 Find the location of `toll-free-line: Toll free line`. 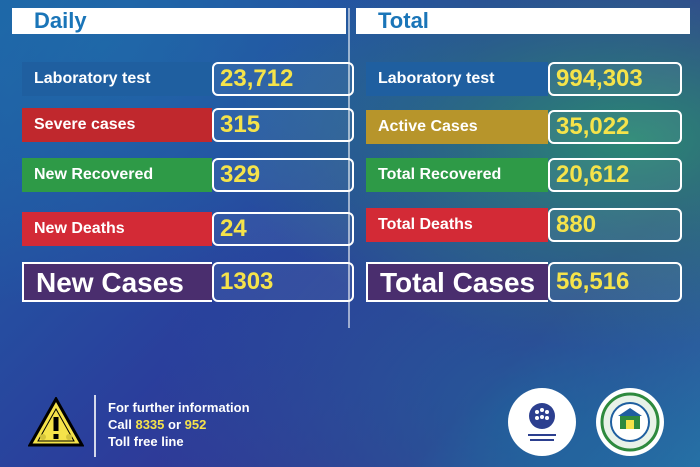

toll-free-line: Toll free line is located at coordinates (146, 441).